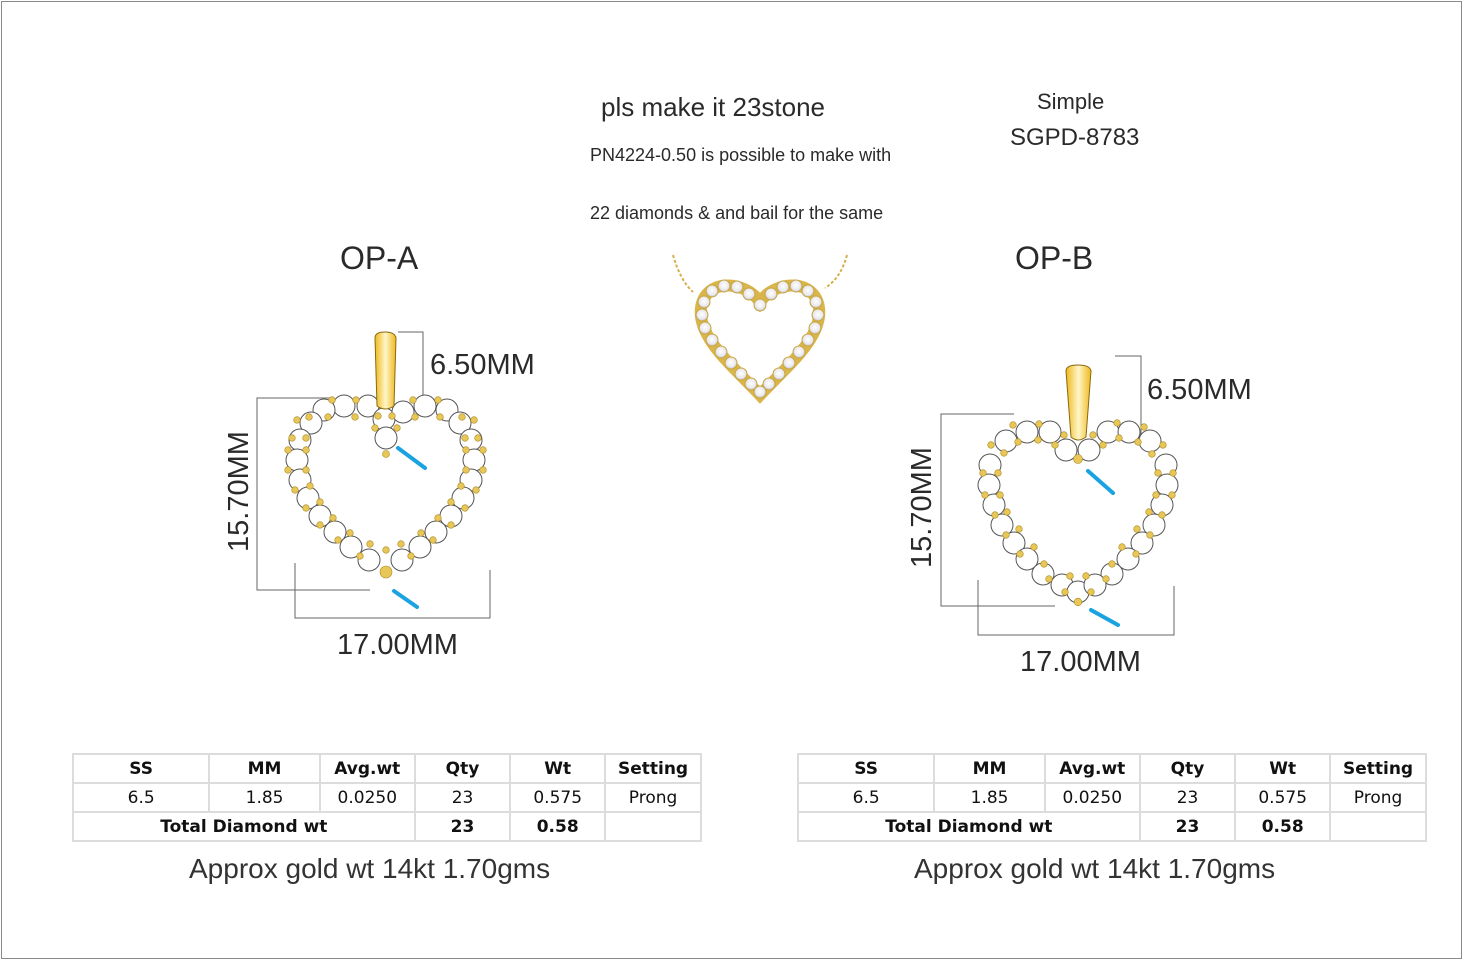 The image size is (1465, 962). What do you see at coordinates (1095, 868) in the screenshot?
I see `option-b-gold-weight: Approx gold wt 14kt 1.70gms` at bounding box center [1095, 868].